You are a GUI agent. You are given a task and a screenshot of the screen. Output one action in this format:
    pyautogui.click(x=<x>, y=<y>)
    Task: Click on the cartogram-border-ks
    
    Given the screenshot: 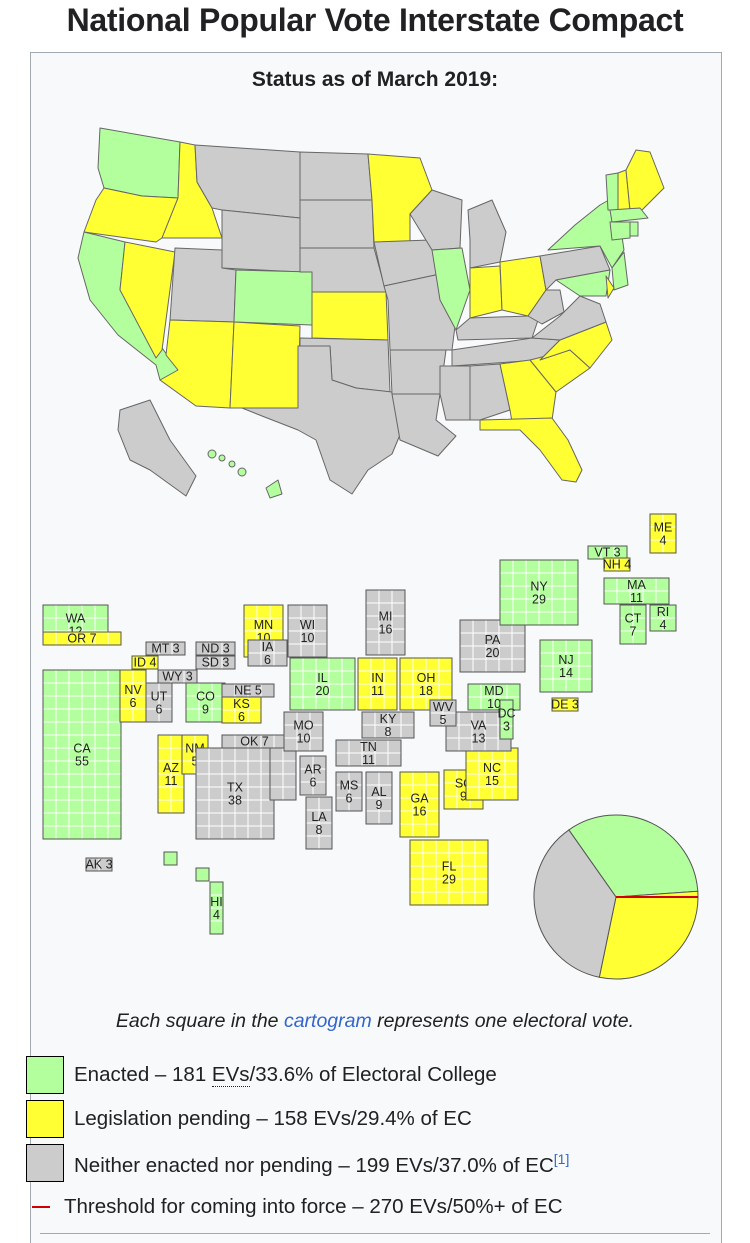 What is the action you would take?
    pyautogui.click(x=241, y=710)
    